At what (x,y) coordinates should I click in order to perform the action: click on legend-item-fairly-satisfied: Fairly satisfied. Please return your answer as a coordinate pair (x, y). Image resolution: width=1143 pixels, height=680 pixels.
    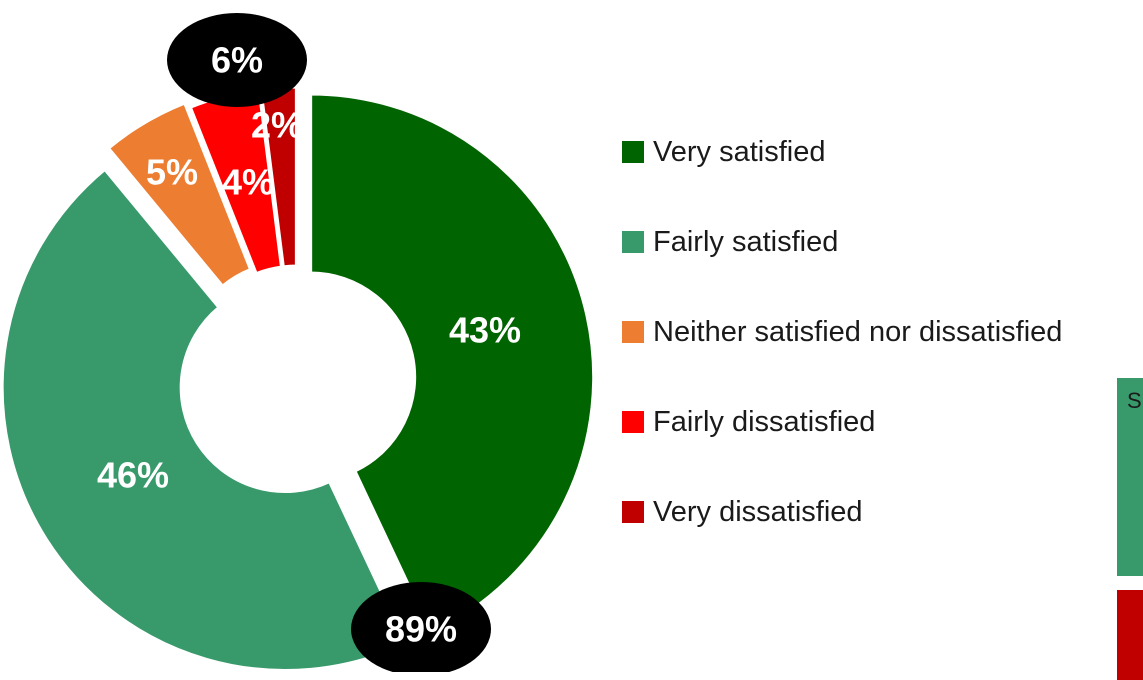
    Looking at the image, I should click on (730, 242).